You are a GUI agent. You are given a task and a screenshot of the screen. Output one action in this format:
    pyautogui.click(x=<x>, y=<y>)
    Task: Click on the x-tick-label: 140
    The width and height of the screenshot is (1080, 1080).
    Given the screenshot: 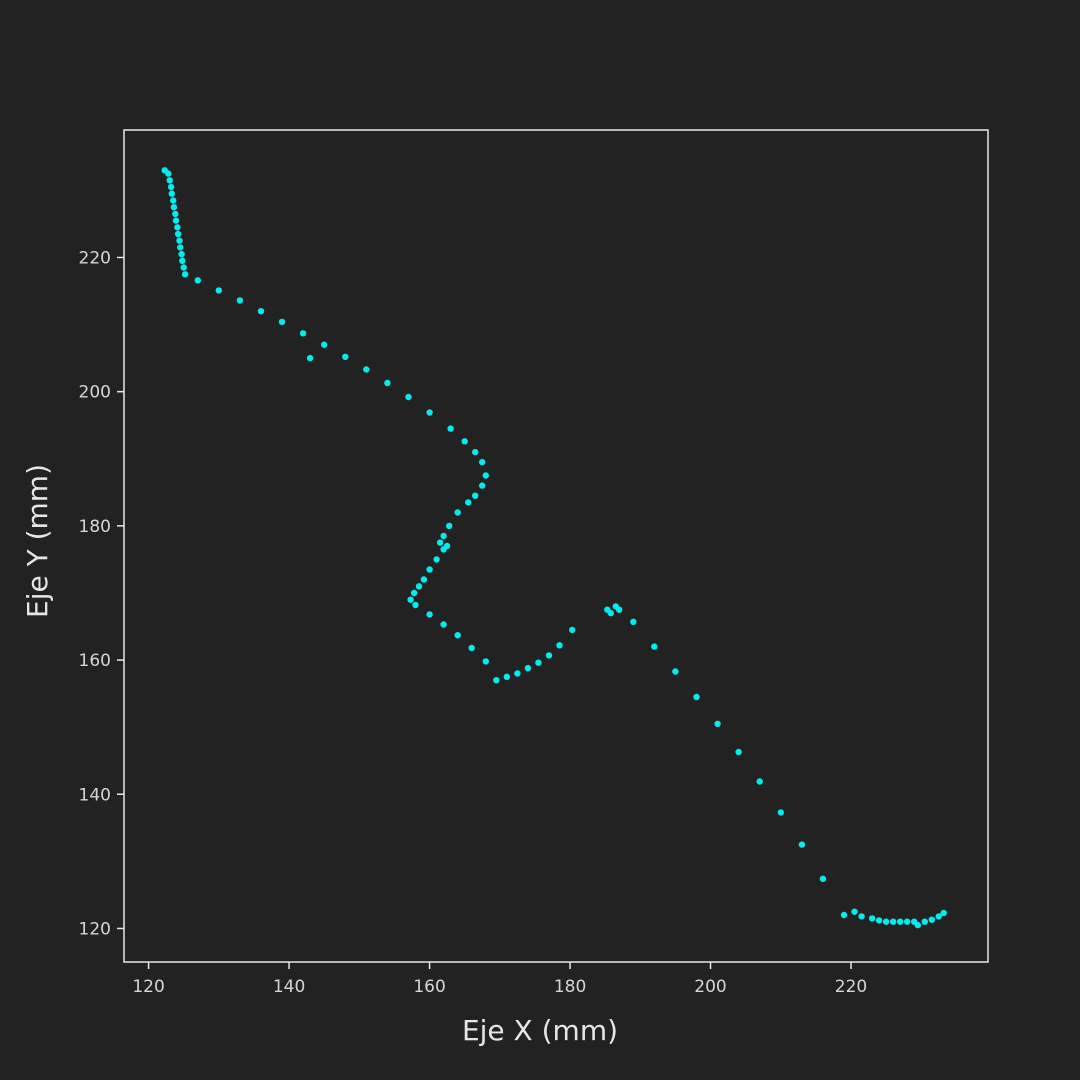 What is the action you would take?
    pyautogui.click(x=289, y=987)
    